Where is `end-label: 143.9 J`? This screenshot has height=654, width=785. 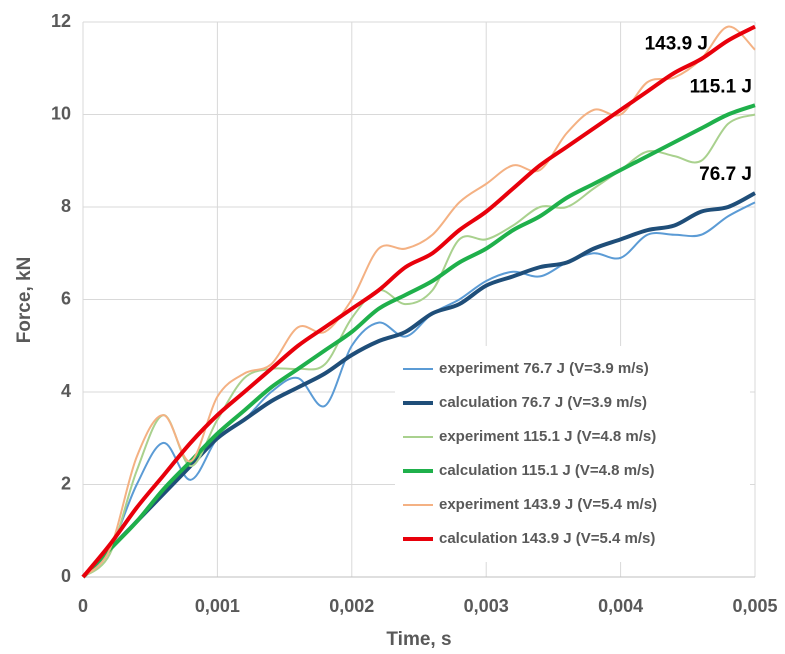 end-label: 143.9 J is located at coordinates (676, 44).